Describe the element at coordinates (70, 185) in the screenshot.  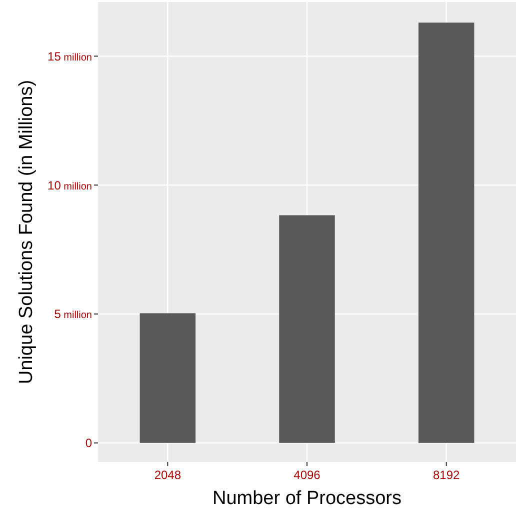
I see `y-tick-label: 10 million` at that location.